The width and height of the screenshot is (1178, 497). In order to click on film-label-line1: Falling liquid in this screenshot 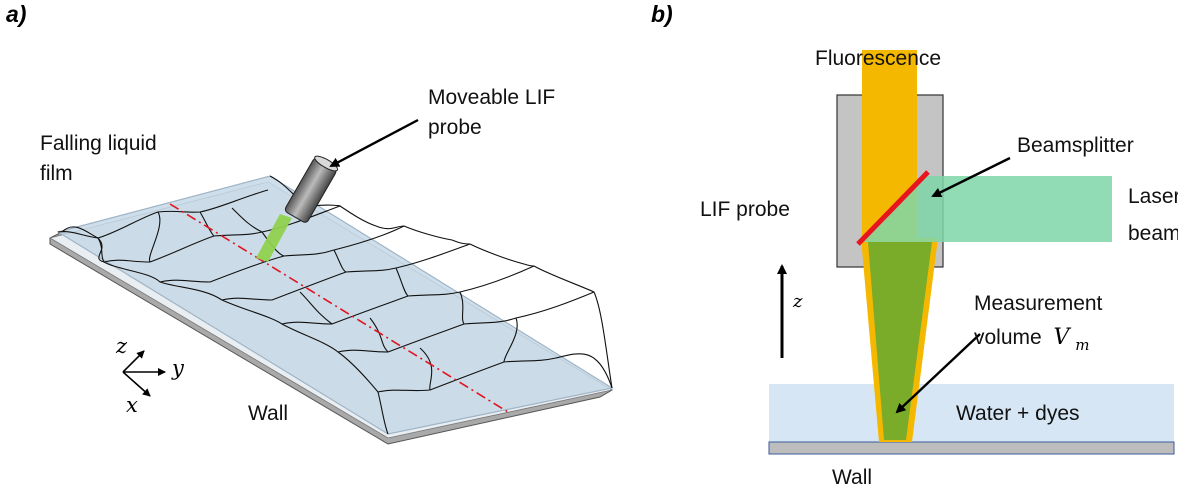, I will do `click(98, 143)`.